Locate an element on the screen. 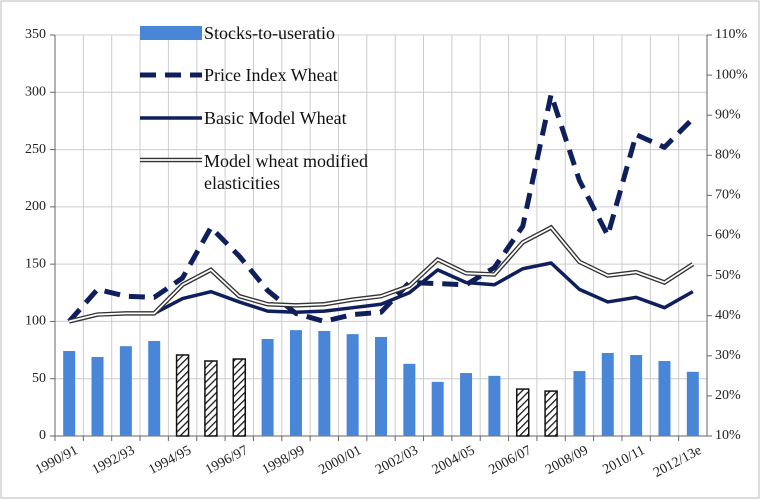 This screenshot has width=760, height=499. x-tick-label: 2008/09 is located at coordinates (567, 460).